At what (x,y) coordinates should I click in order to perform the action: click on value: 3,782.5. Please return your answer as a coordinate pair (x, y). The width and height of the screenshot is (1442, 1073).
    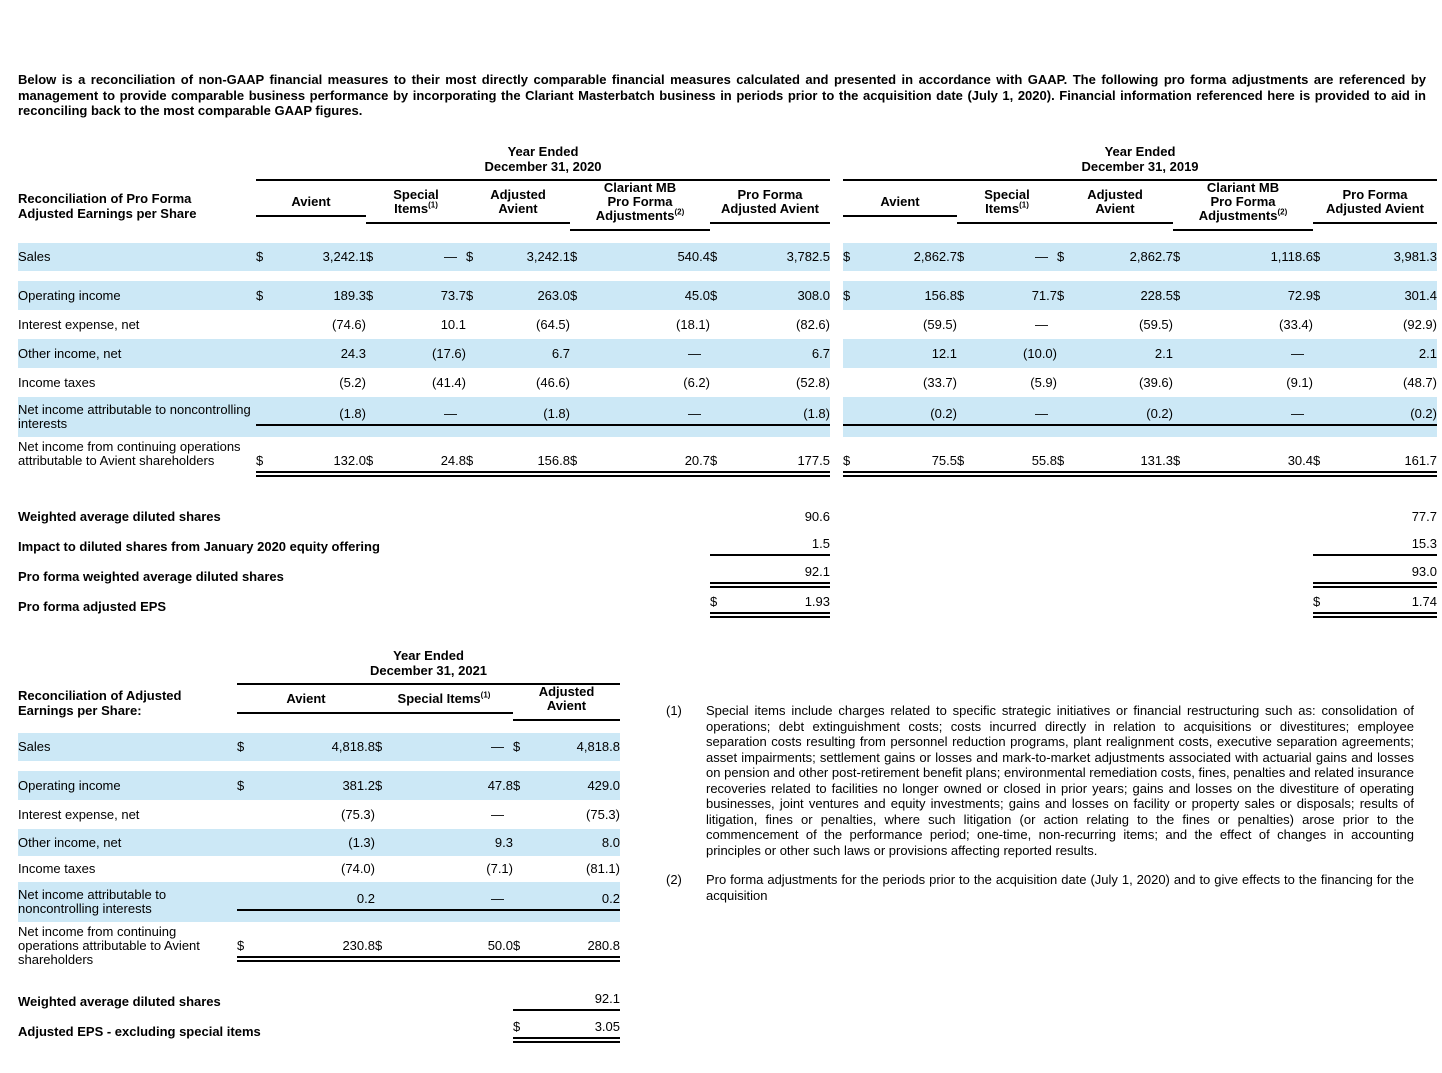
    Looking at the image, I should click on (808, 256).